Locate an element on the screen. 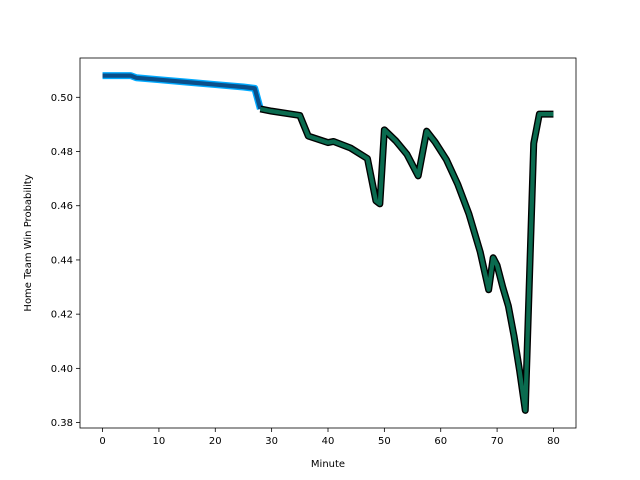 The height and width of the screenshot is (480, 640). x-tick-label: 40 is located at coordinates (328, 441).